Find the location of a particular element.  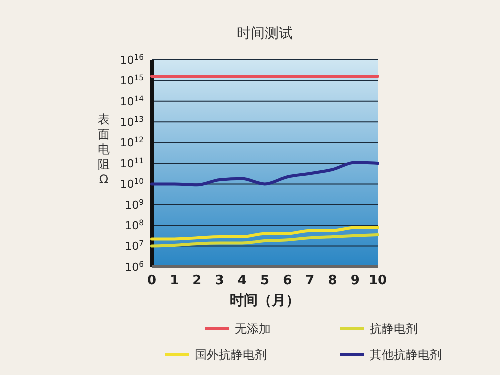

legend-label: 国外抗静电剂 is located at coordinates (231, 355).